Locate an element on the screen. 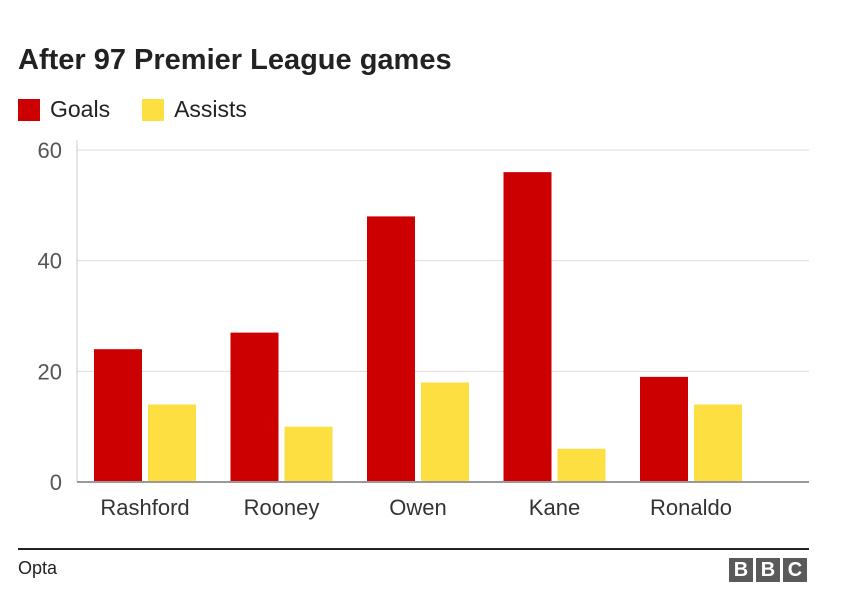 Image resolution: width=862 pixels, height=594 pixels. bar-goals-rooney is located at coordinates (254, 407).